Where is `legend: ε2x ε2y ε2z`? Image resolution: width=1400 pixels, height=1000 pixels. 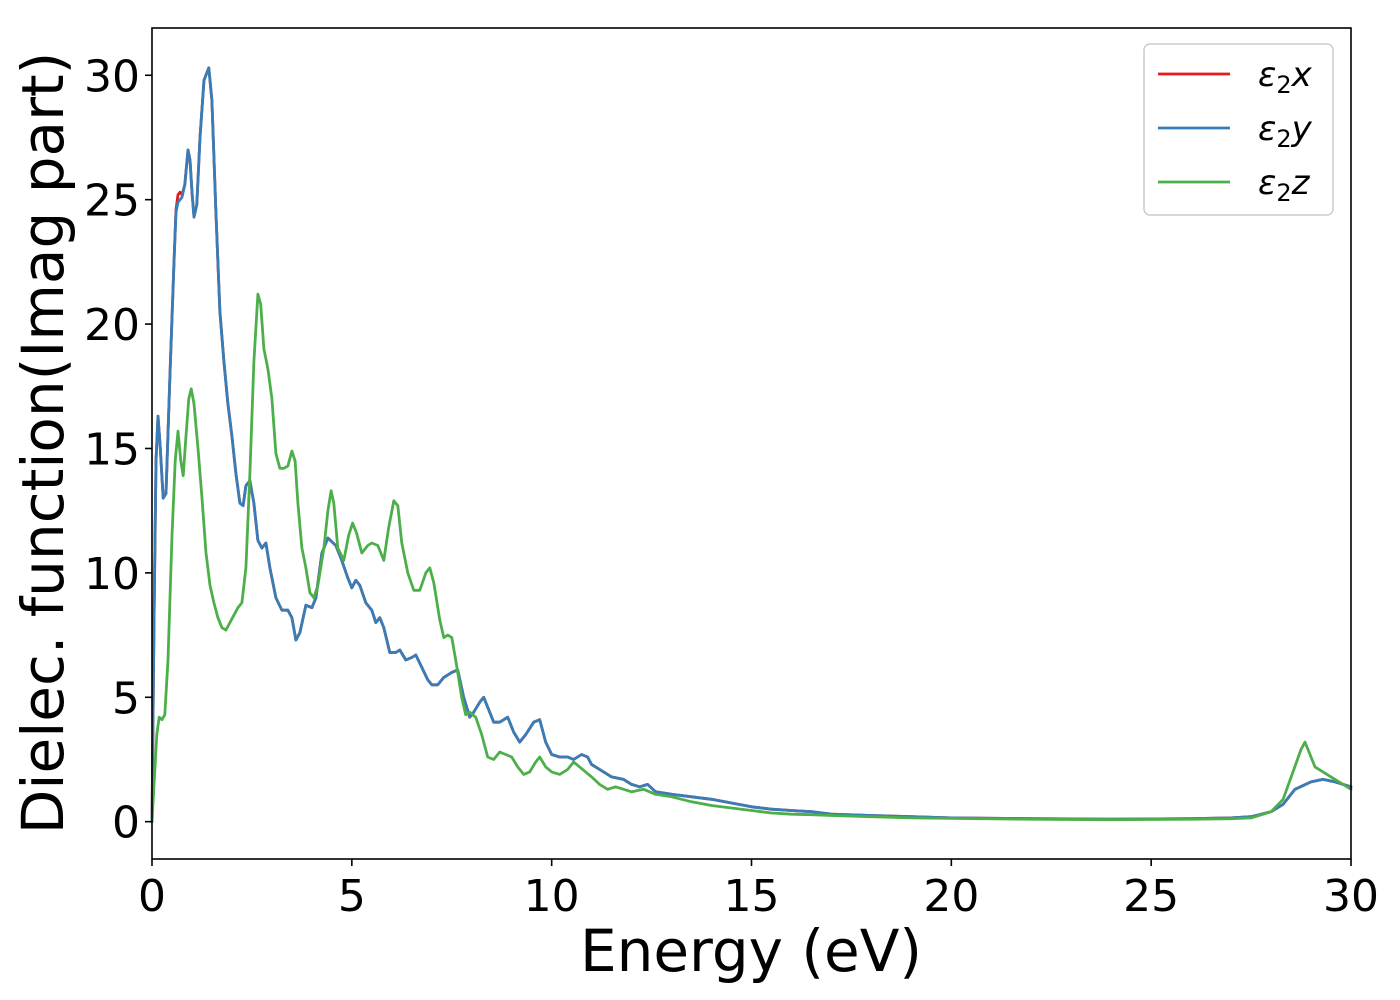 legend: ε2x ε2y ε2z is located at coordinates (1238, 129).